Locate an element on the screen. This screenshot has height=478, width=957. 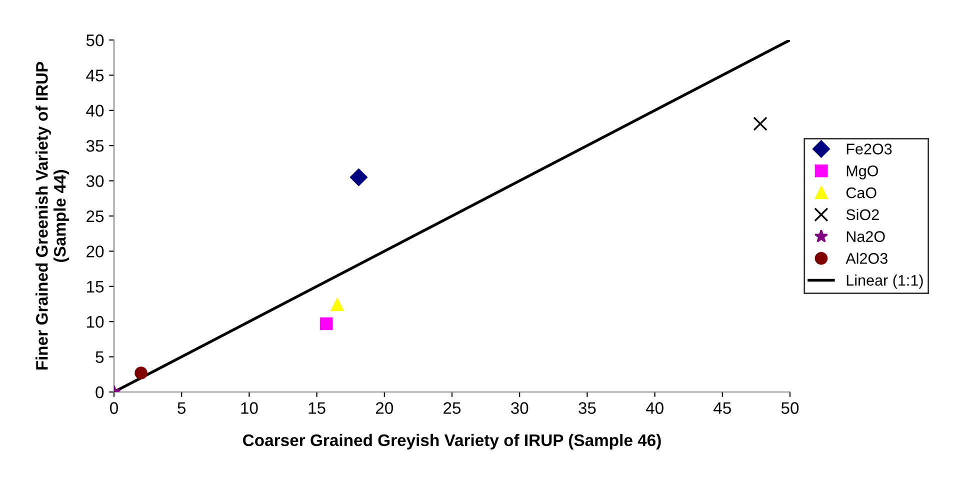
legend-label: Fe2O3 is located at coordinates (869, 149).